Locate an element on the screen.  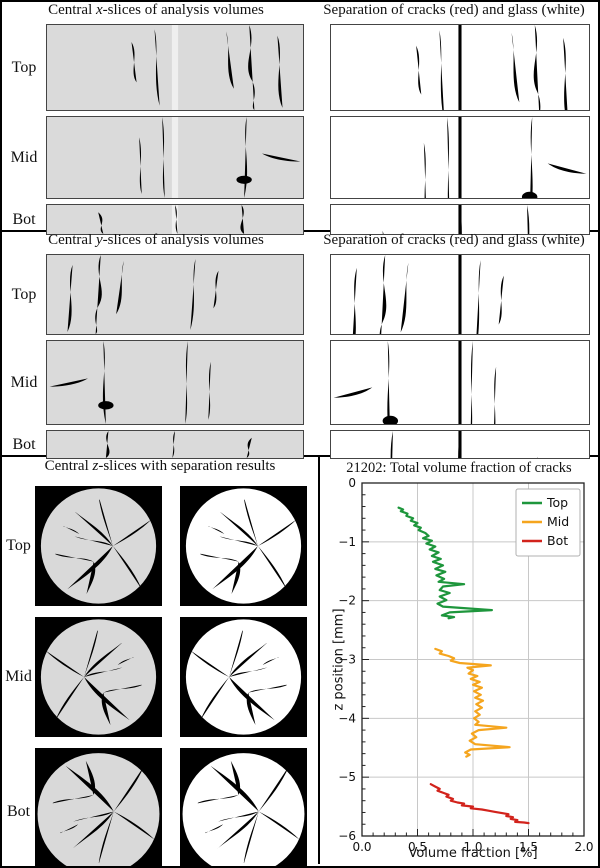
y-sep-row-top is located at coordinates (454, 294).